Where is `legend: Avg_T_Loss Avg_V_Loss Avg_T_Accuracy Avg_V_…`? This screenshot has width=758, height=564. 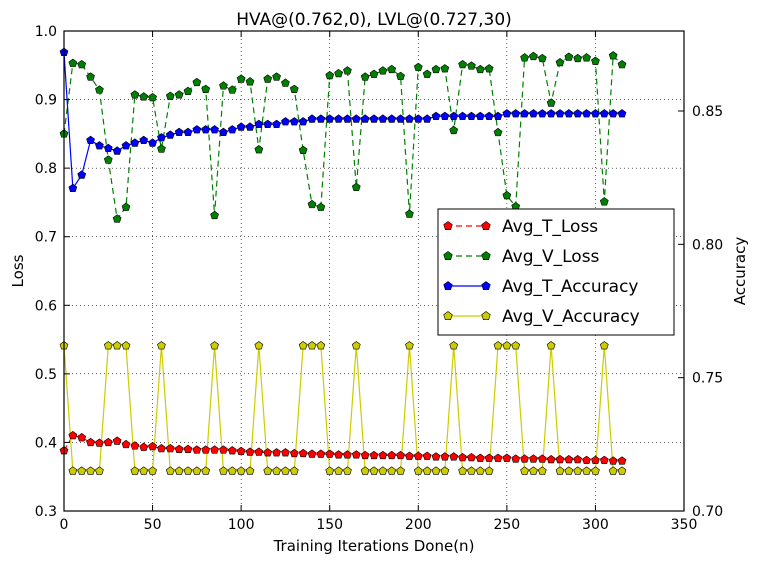 legend: Avg_T_Loss Avg_V_Loss Avg_T_Accuracy Avg_V_… is located at coordinates (556, 272).